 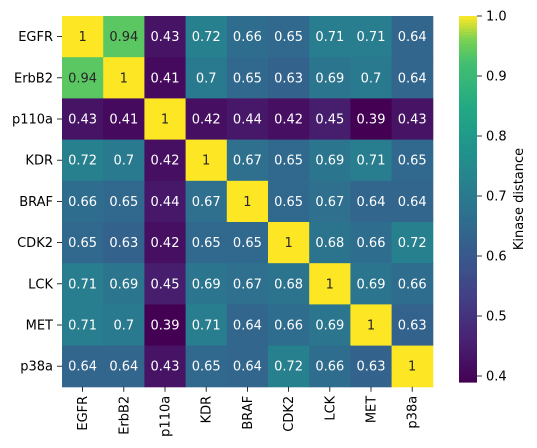 I want to click on x-tick-label: EGFR, so click(x=83, y=413).